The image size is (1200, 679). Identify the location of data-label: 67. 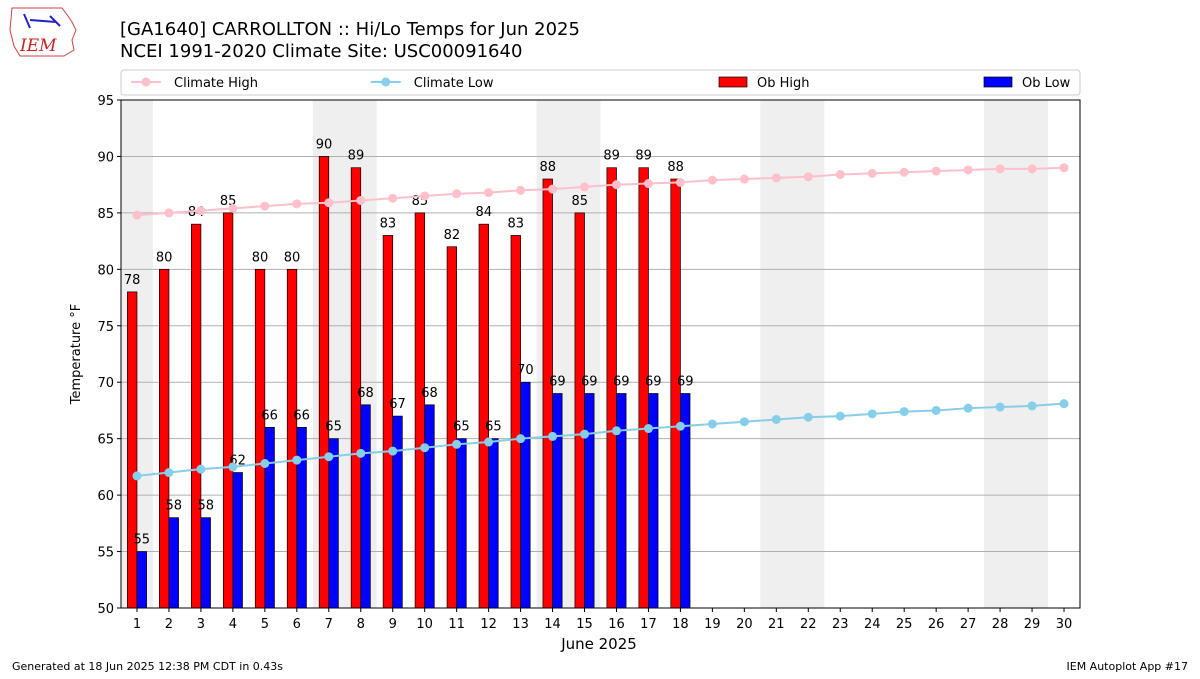
(397, 404).